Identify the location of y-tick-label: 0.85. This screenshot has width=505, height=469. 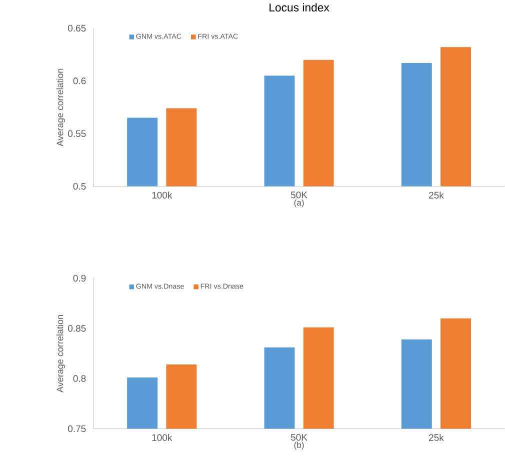
(77, 328).